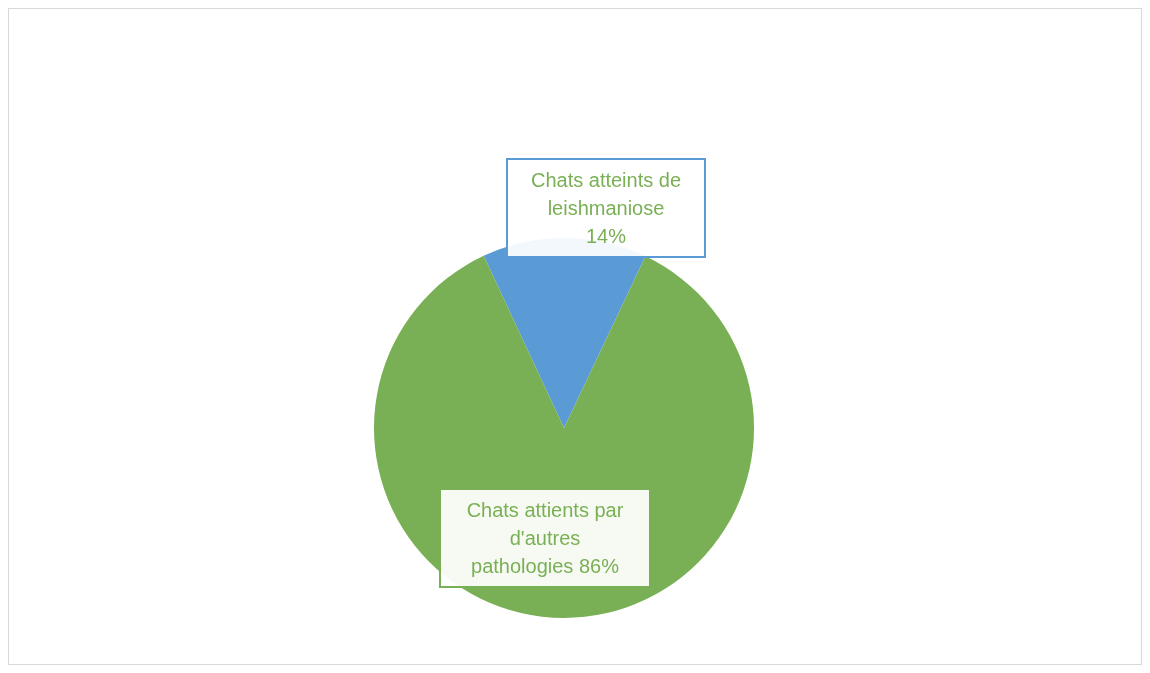  Describe the element at coordinates (606, 236) in the screenshot. I see `data-label: 14%` at that location.